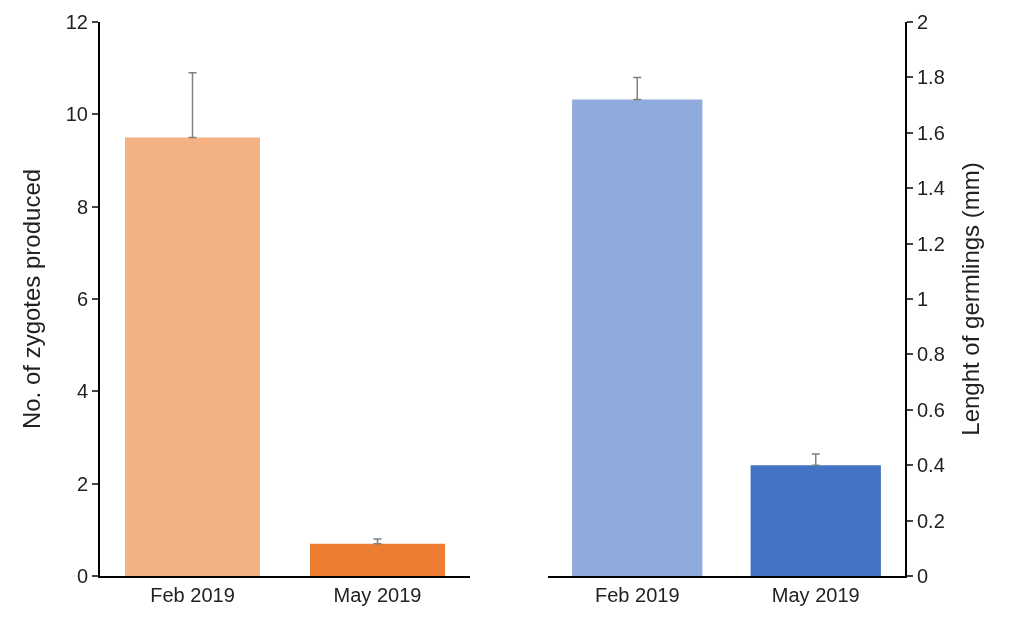 Image resolution: width=1028 pixels, height=633 pixels. What do you see at coordinates (923, 576) in the screenshot?
I see `y2-tick-label: 0` at bounding box center [923, 576].